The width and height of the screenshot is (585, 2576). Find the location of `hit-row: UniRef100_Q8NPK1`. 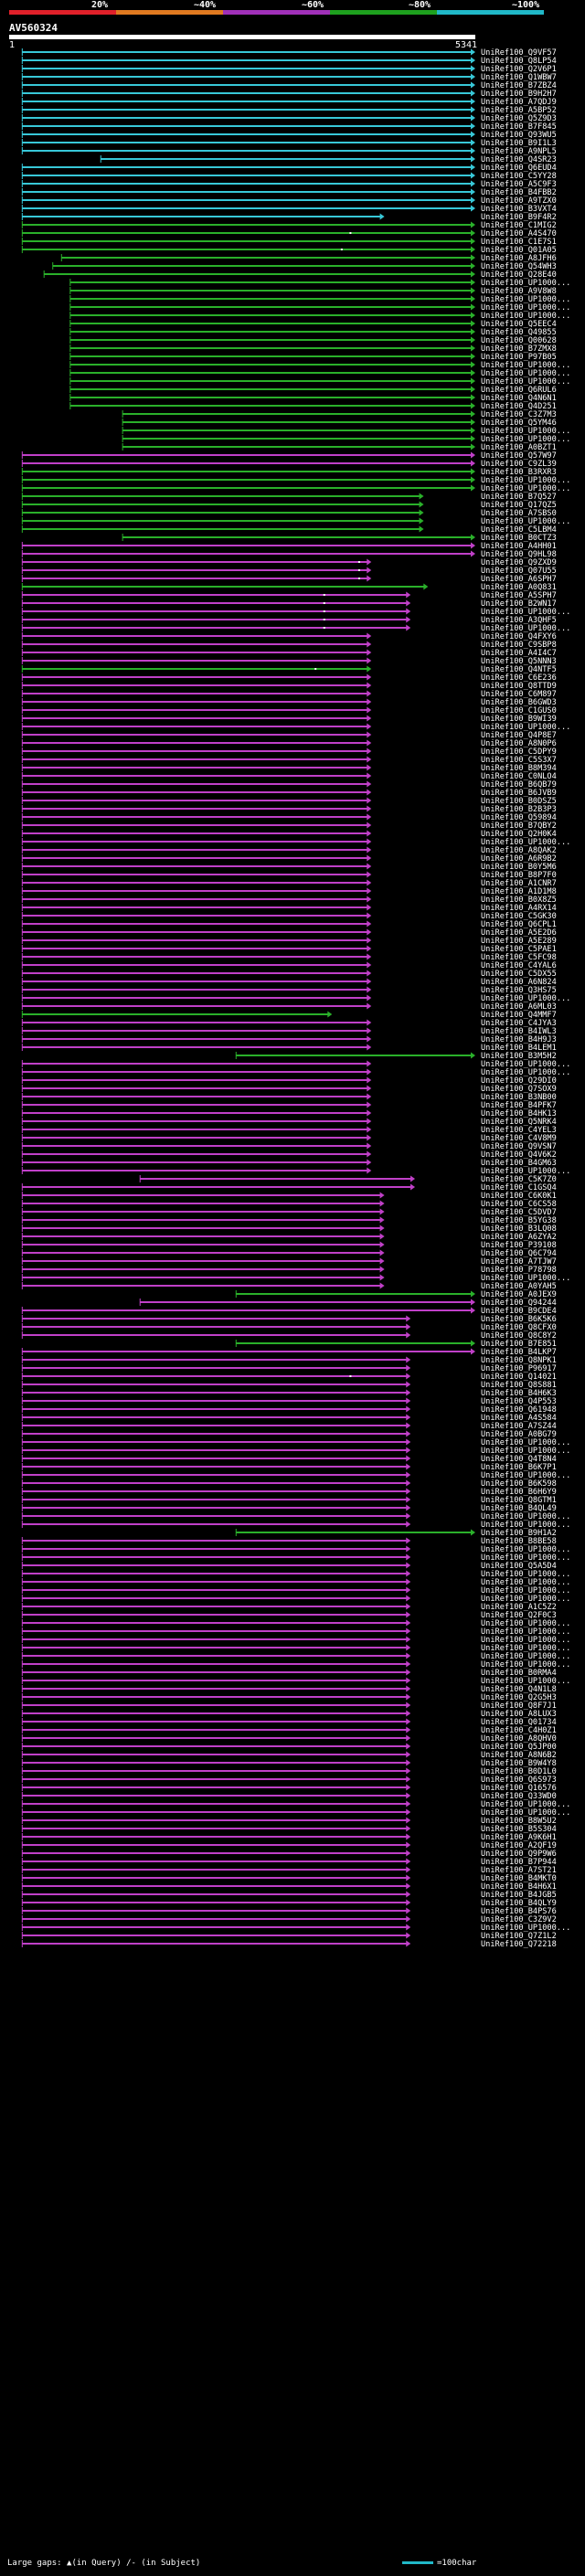

hit-row: UniRef100_Q8NPK1 is located at coordinates (289, 1360).